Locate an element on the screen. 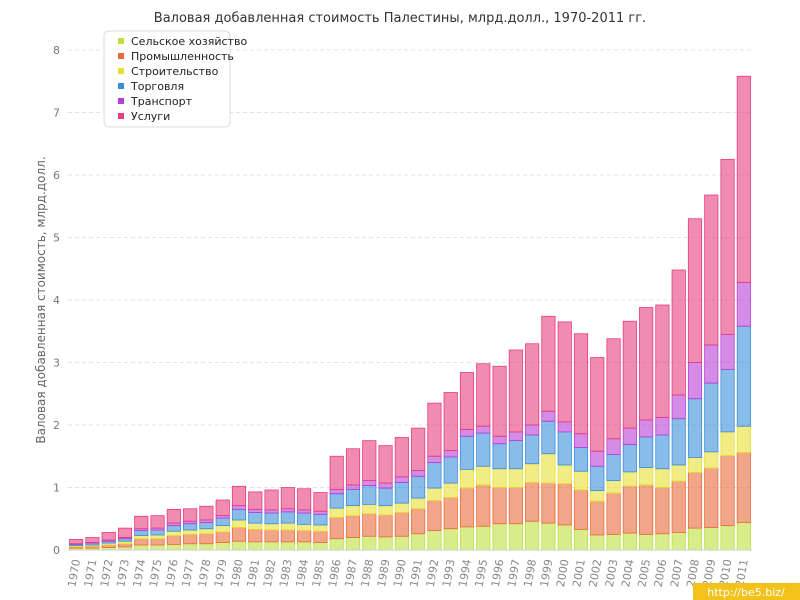  legend-item: Торговля is located at coordinates (157, 86).